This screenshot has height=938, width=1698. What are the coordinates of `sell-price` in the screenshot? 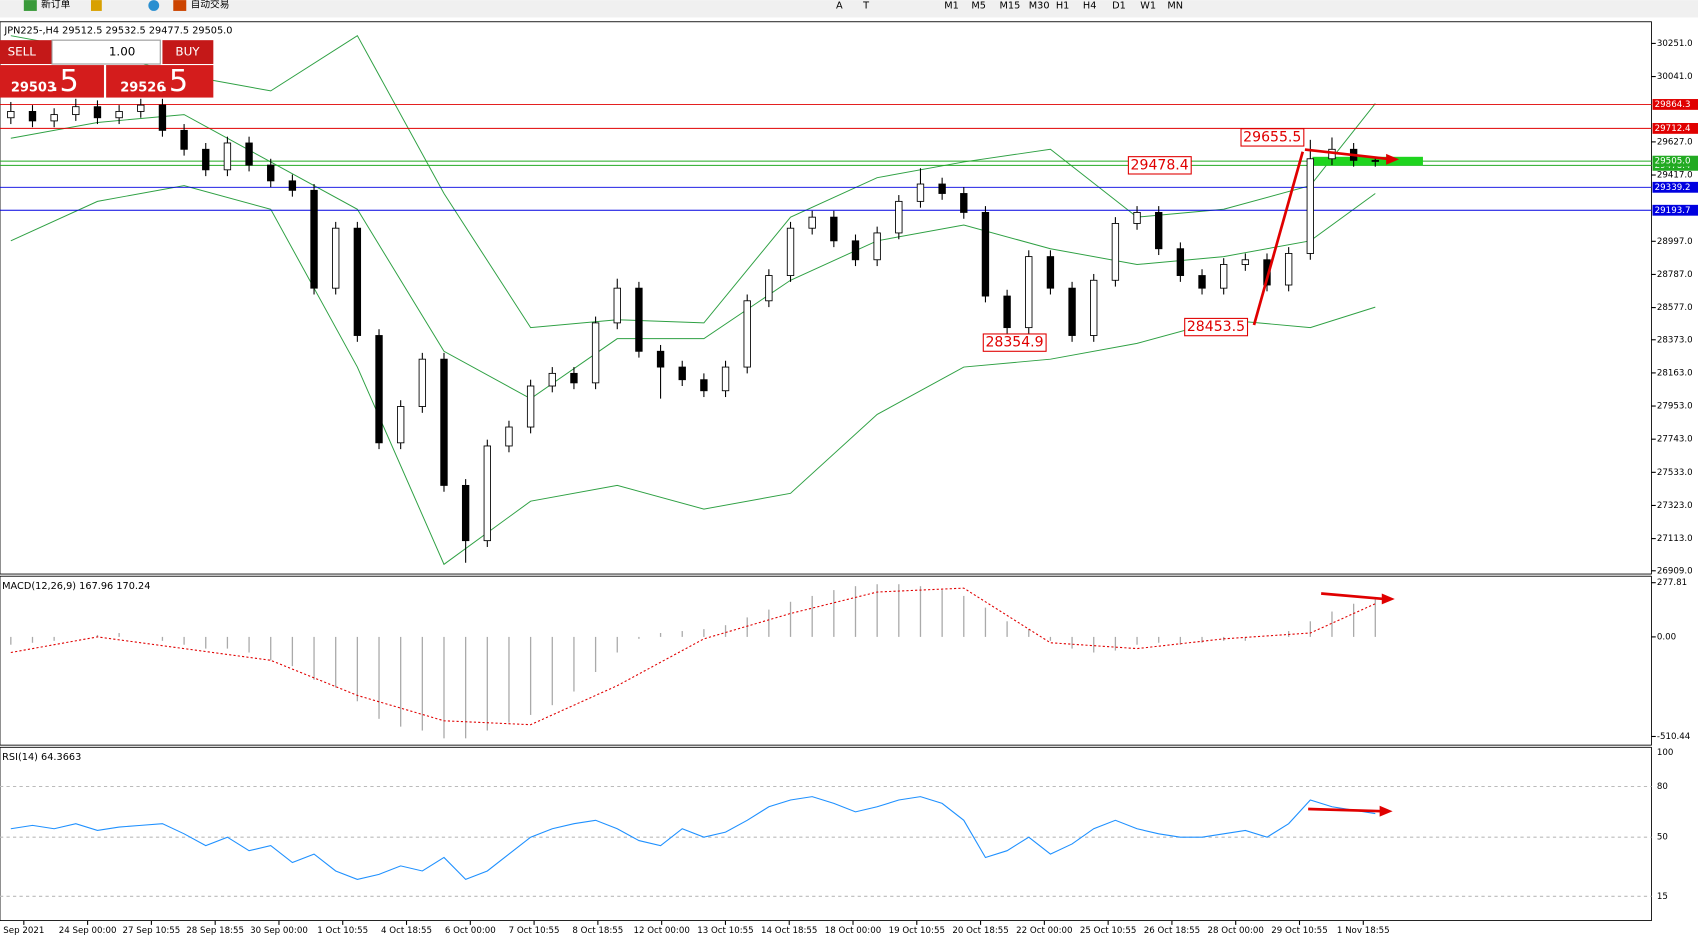 It's located at (52, 81).